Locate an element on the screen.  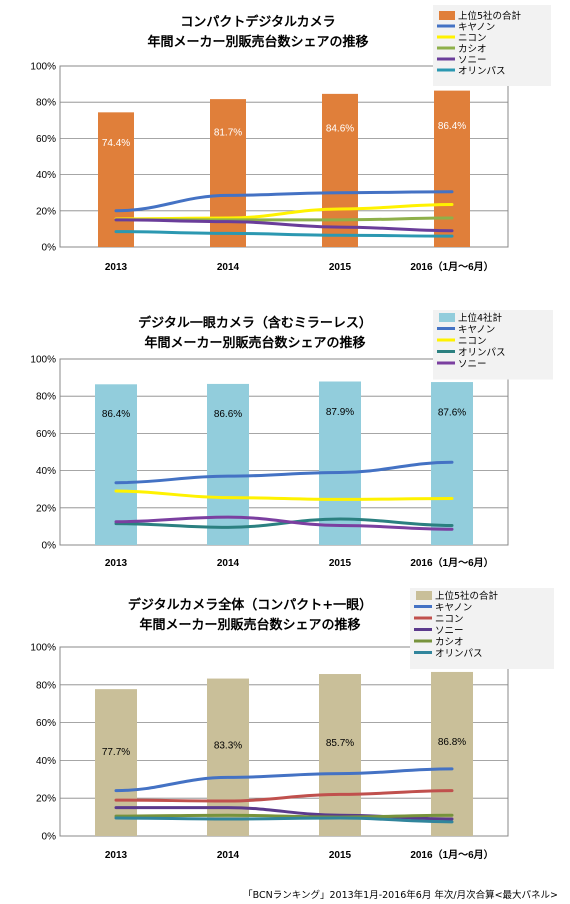
chart-title: デジタル一眼カメラ（含むミラーレス） is located at coordinates (255, 323).